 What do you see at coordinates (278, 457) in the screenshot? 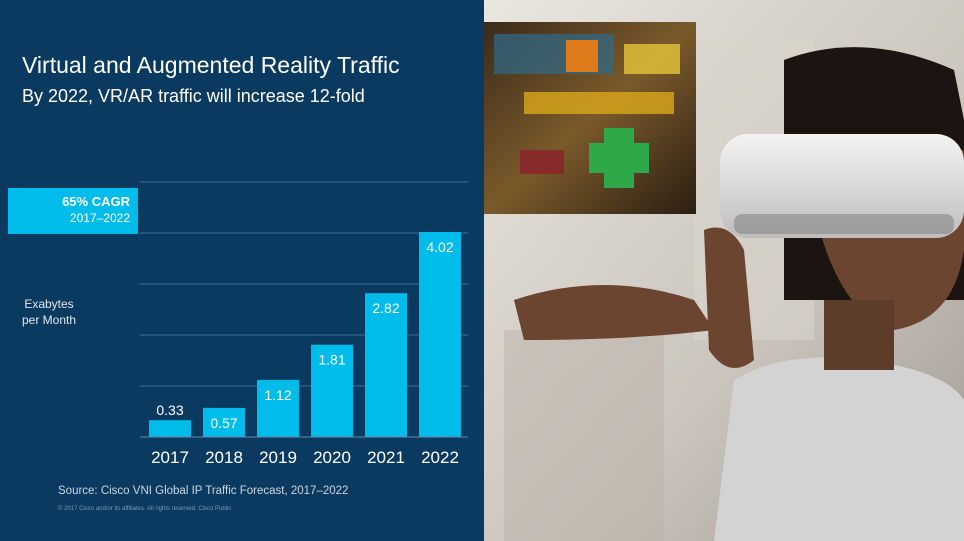
I see `tick-label-2019: 2019` at bounding box center [278, 457].